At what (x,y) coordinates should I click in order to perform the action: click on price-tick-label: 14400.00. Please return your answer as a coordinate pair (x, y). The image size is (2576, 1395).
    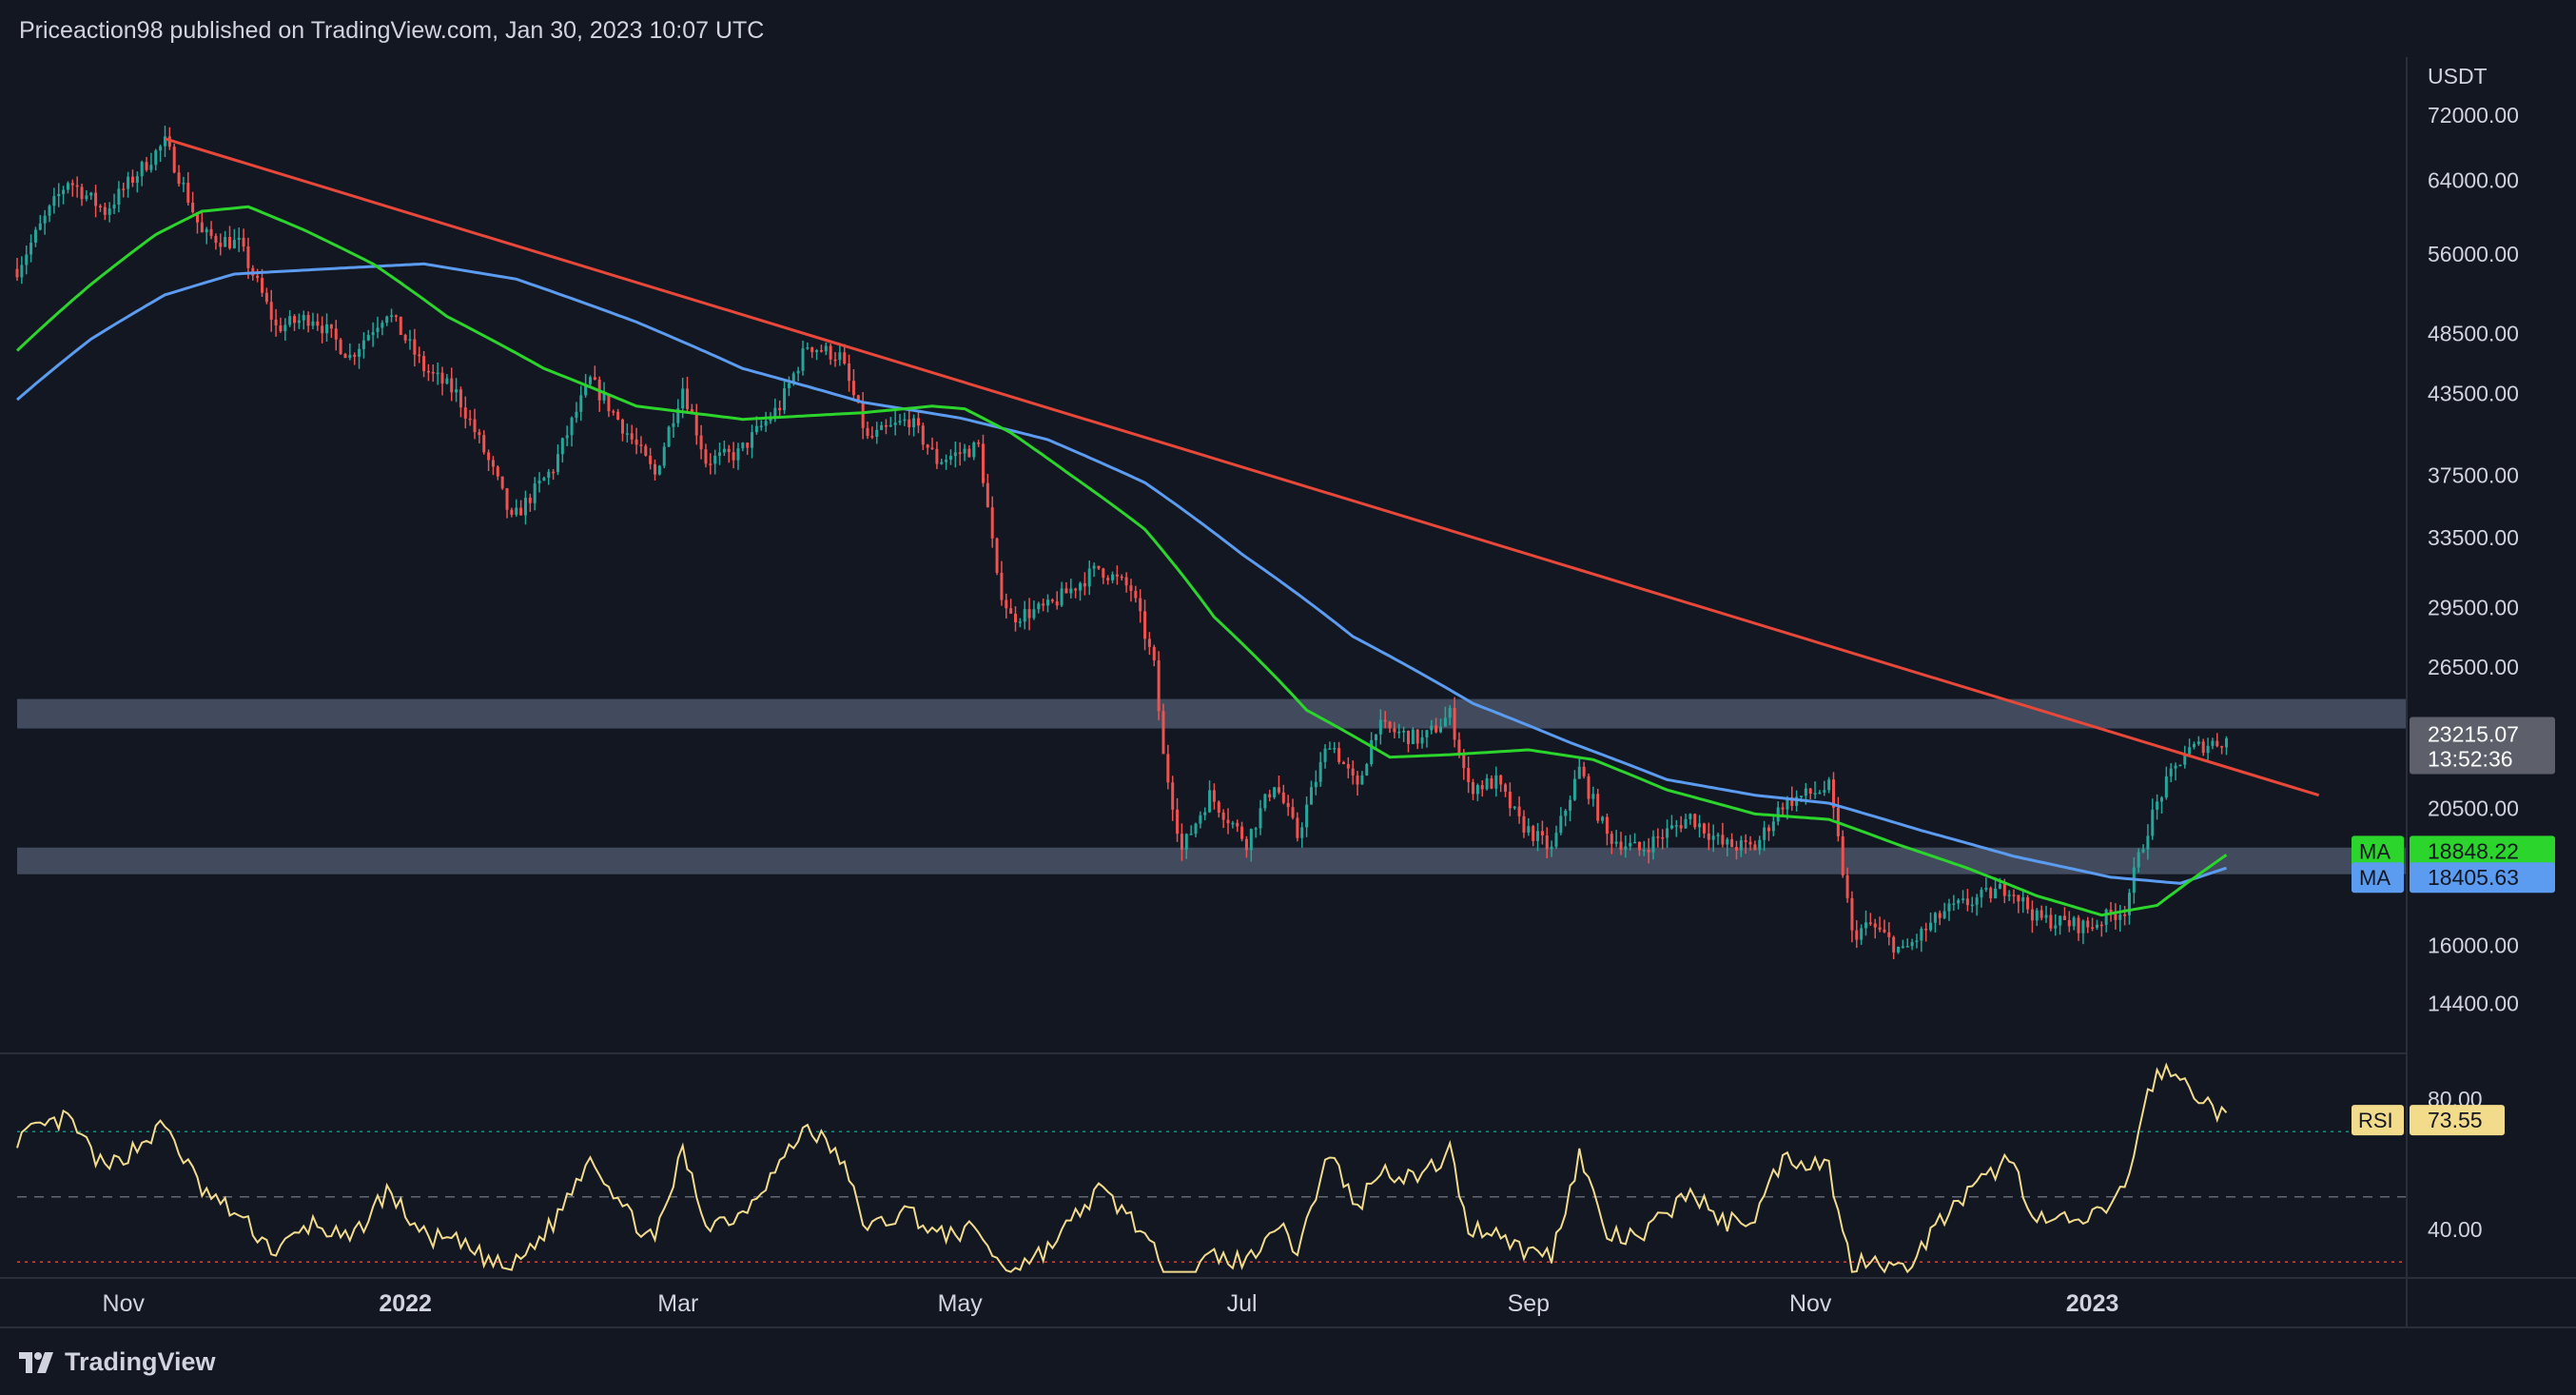
    Looking at the image, I should click on (2474, 1004).